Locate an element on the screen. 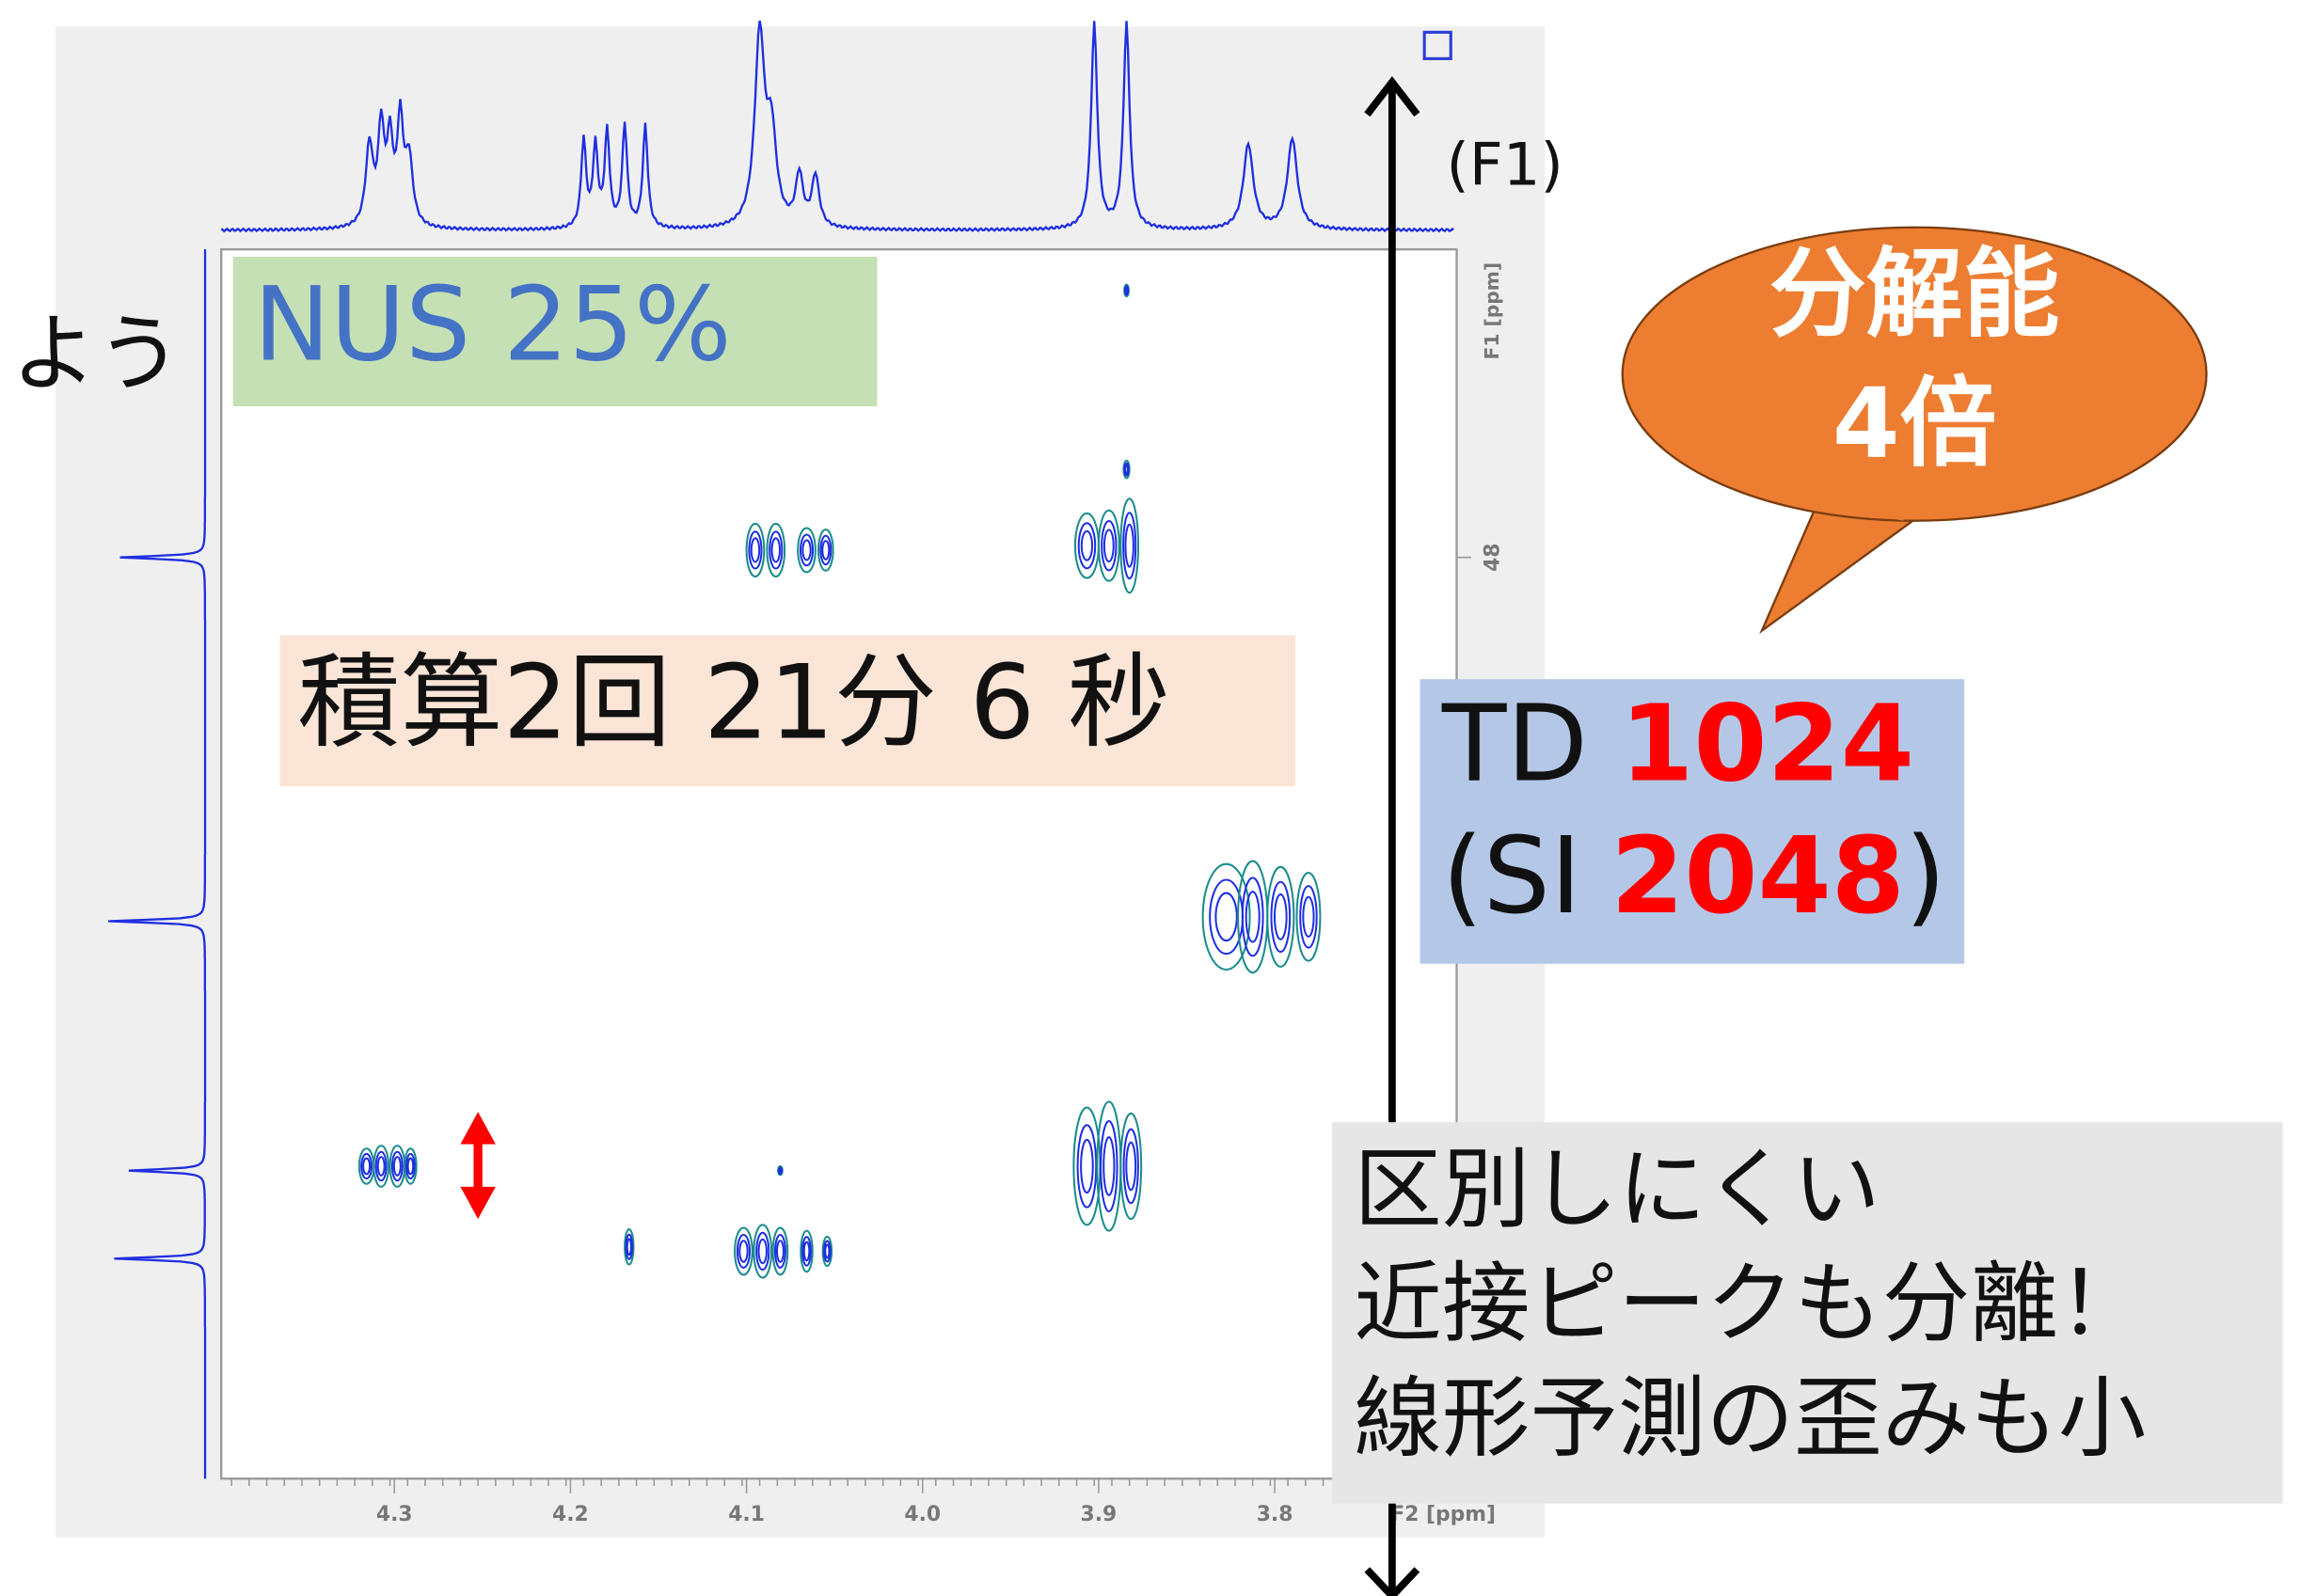  si-close: ) is located at coordinates (1925, 876).